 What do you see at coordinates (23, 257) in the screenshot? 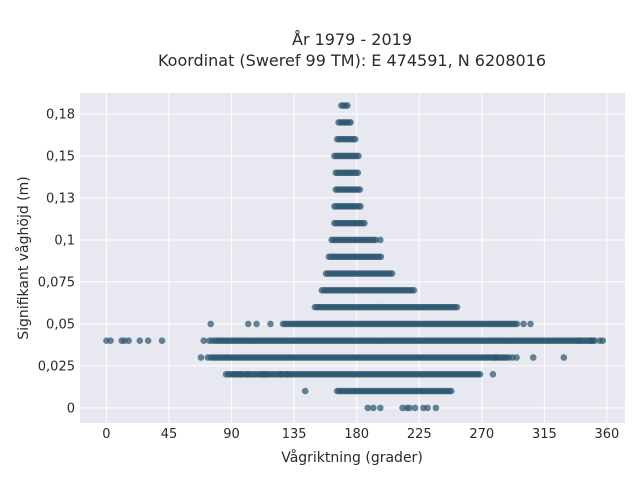
I see `y-axis-label: Signifikant våghöjd (m)` at bounding box center [23, 257].